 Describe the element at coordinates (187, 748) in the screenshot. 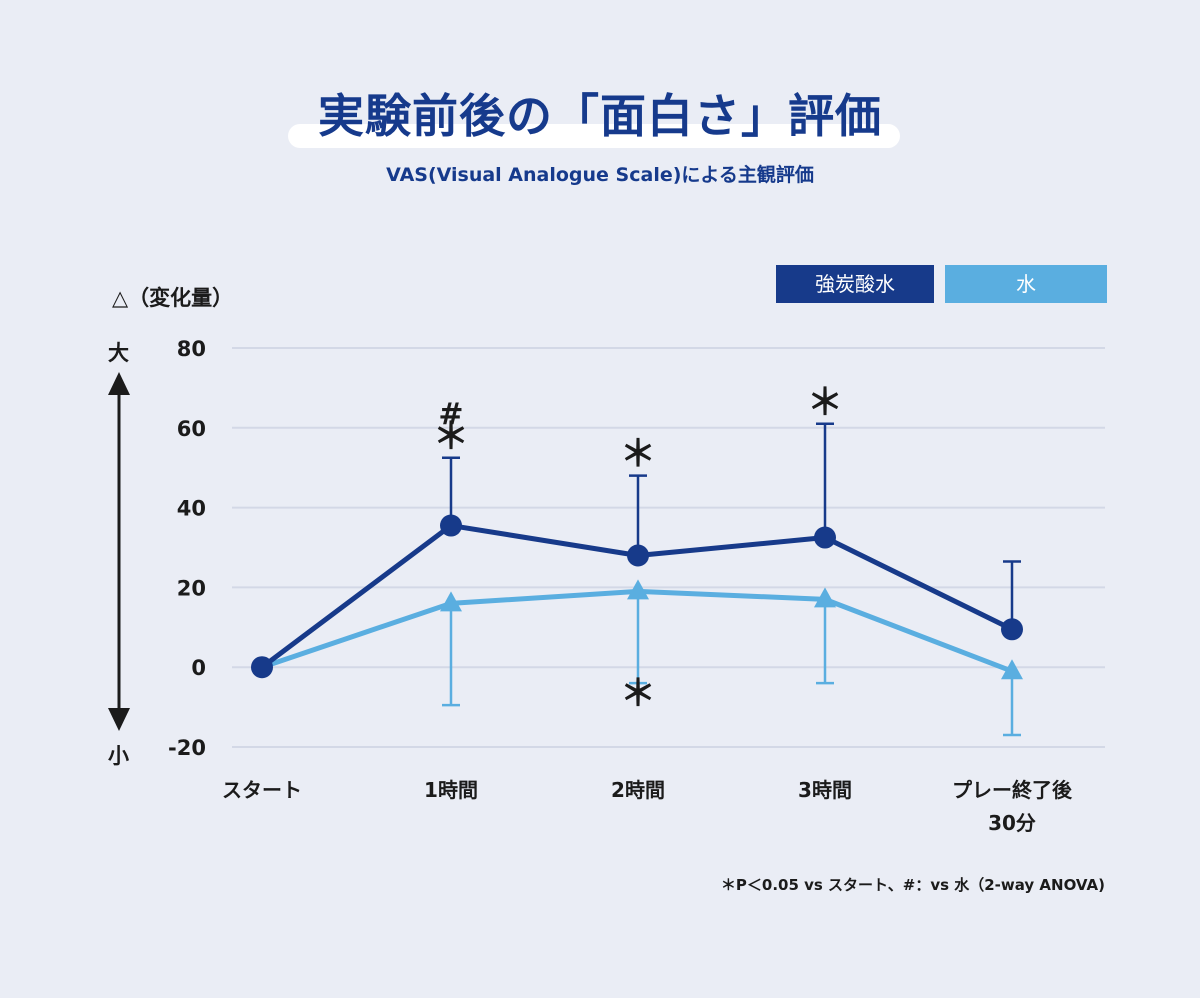

I see `y-tick-label: -20` at that location.